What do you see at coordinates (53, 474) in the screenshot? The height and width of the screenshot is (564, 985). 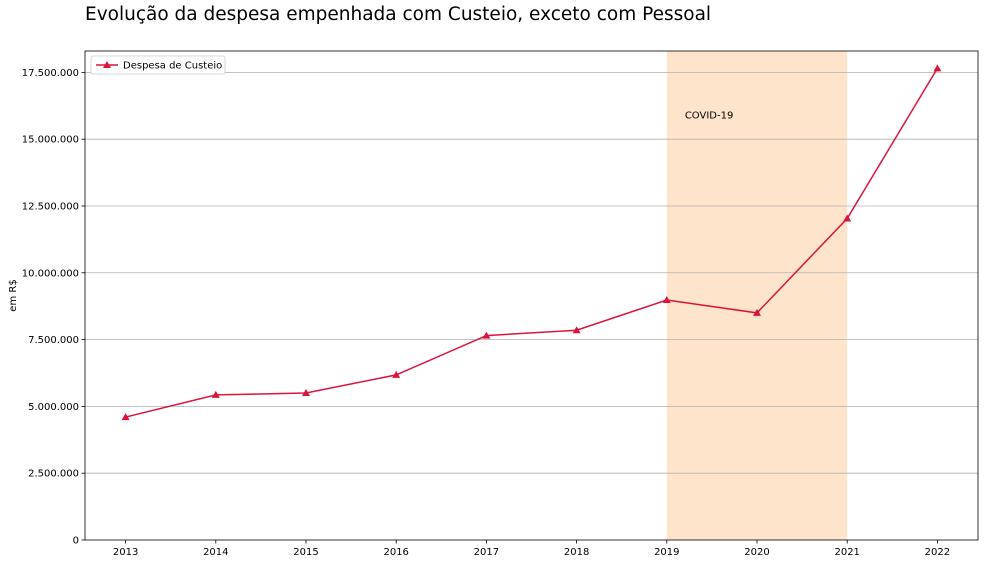 I see `y-tick-label: 2.500.000` at bounding box center [53, 474].